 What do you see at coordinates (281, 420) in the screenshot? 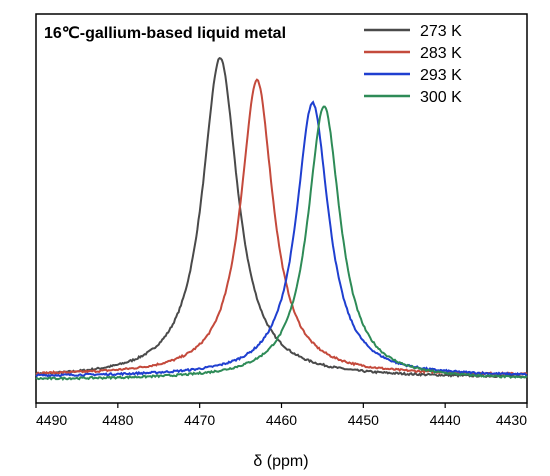
I see `x-tick-label: 4460` at bounding box center [281, 420].